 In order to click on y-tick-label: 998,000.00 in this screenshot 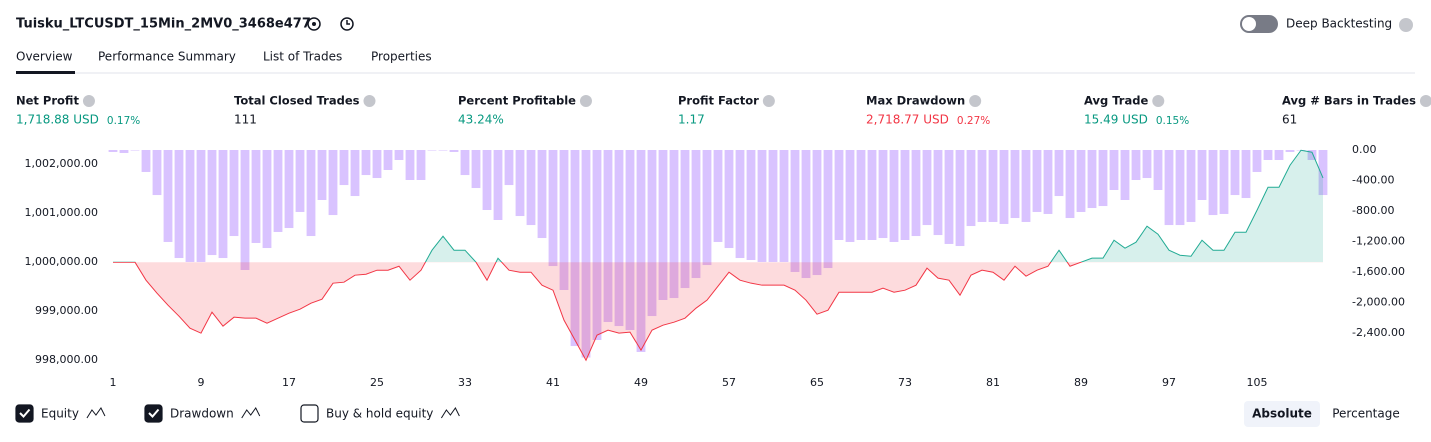, I will do `click(66, 359)`.